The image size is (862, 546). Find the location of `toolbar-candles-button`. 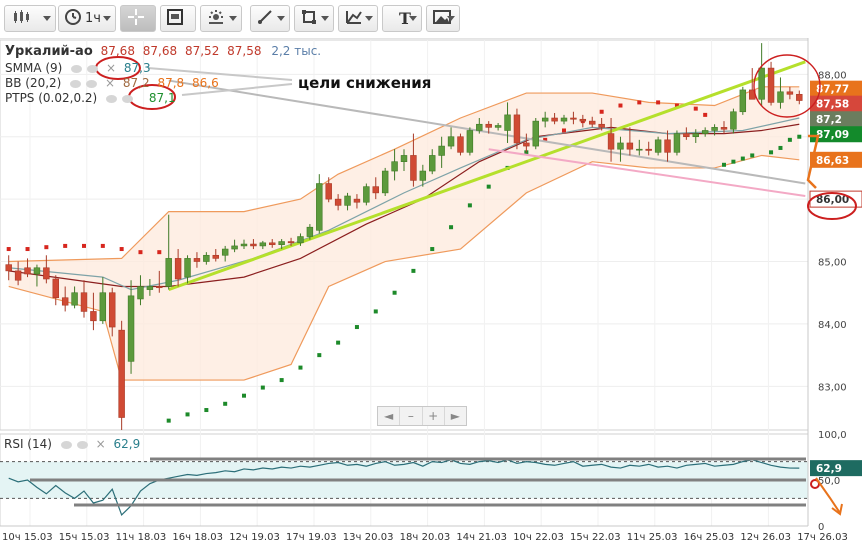

toolbar-candles-button is located at coordinates (30, 18).